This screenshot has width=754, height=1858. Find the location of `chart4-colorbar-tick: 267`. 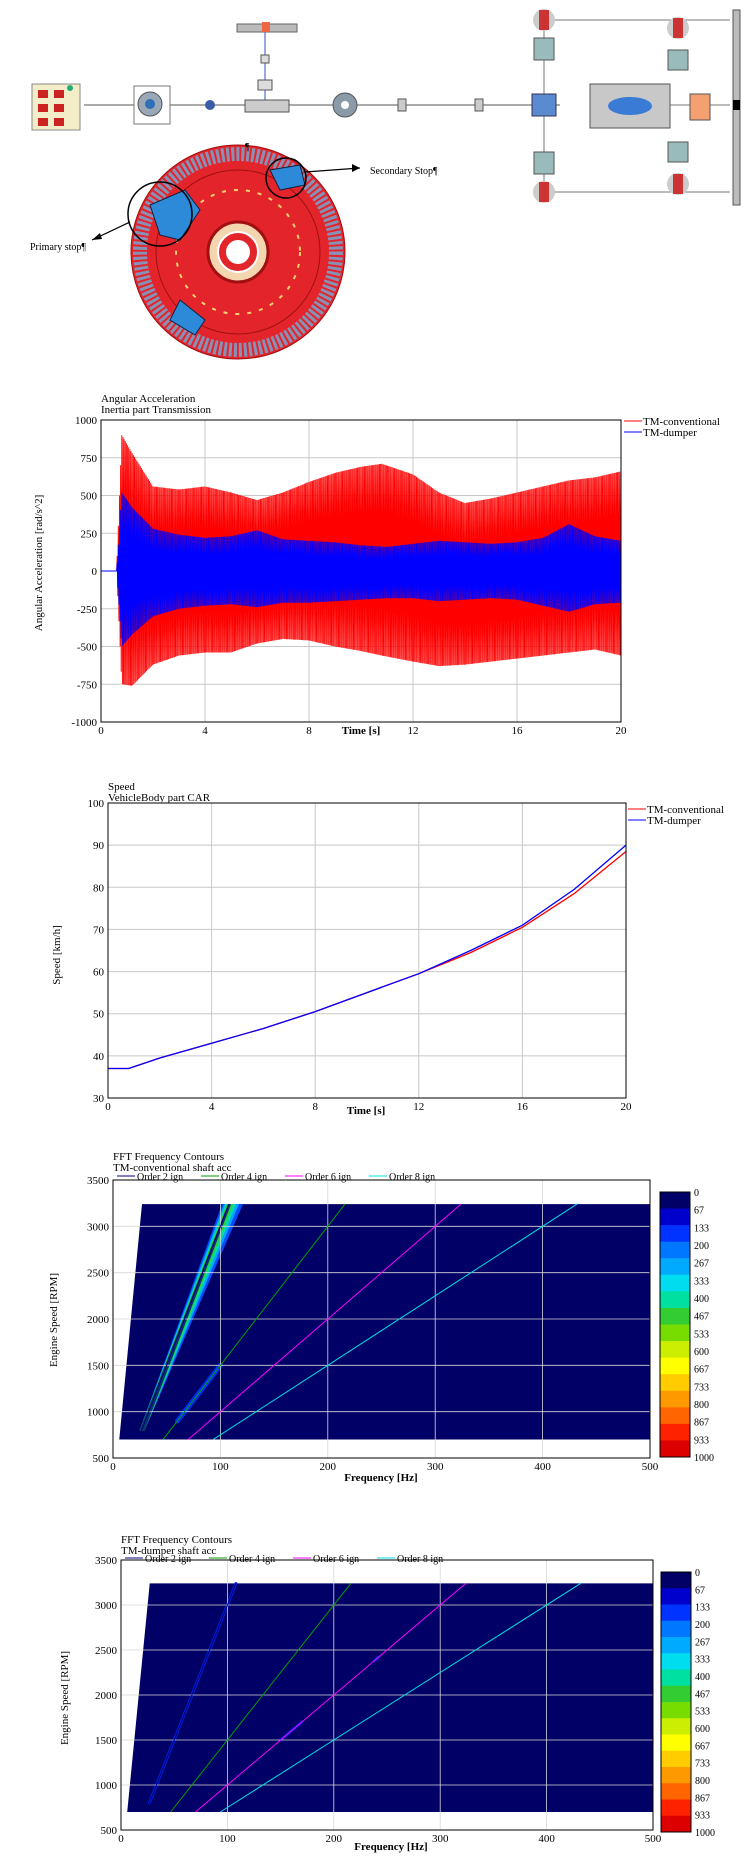

chart4-colorbar-tick: 267 is located at coordinates (702, 1642).